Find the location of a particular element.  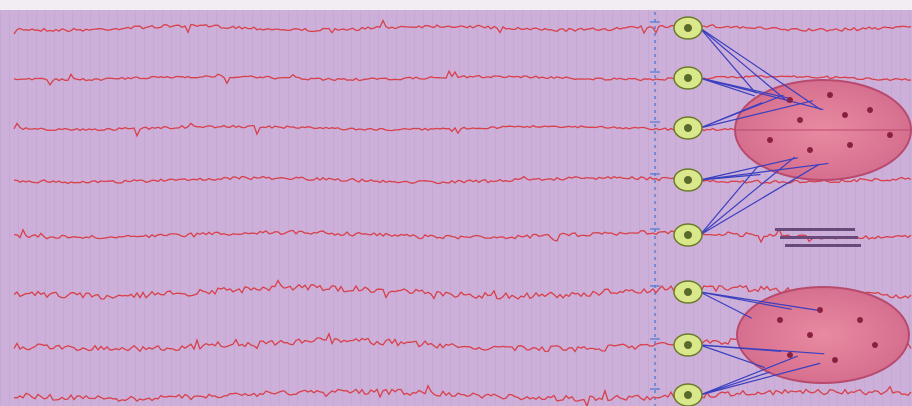

electrode-links is located at coordinates (764, 211).